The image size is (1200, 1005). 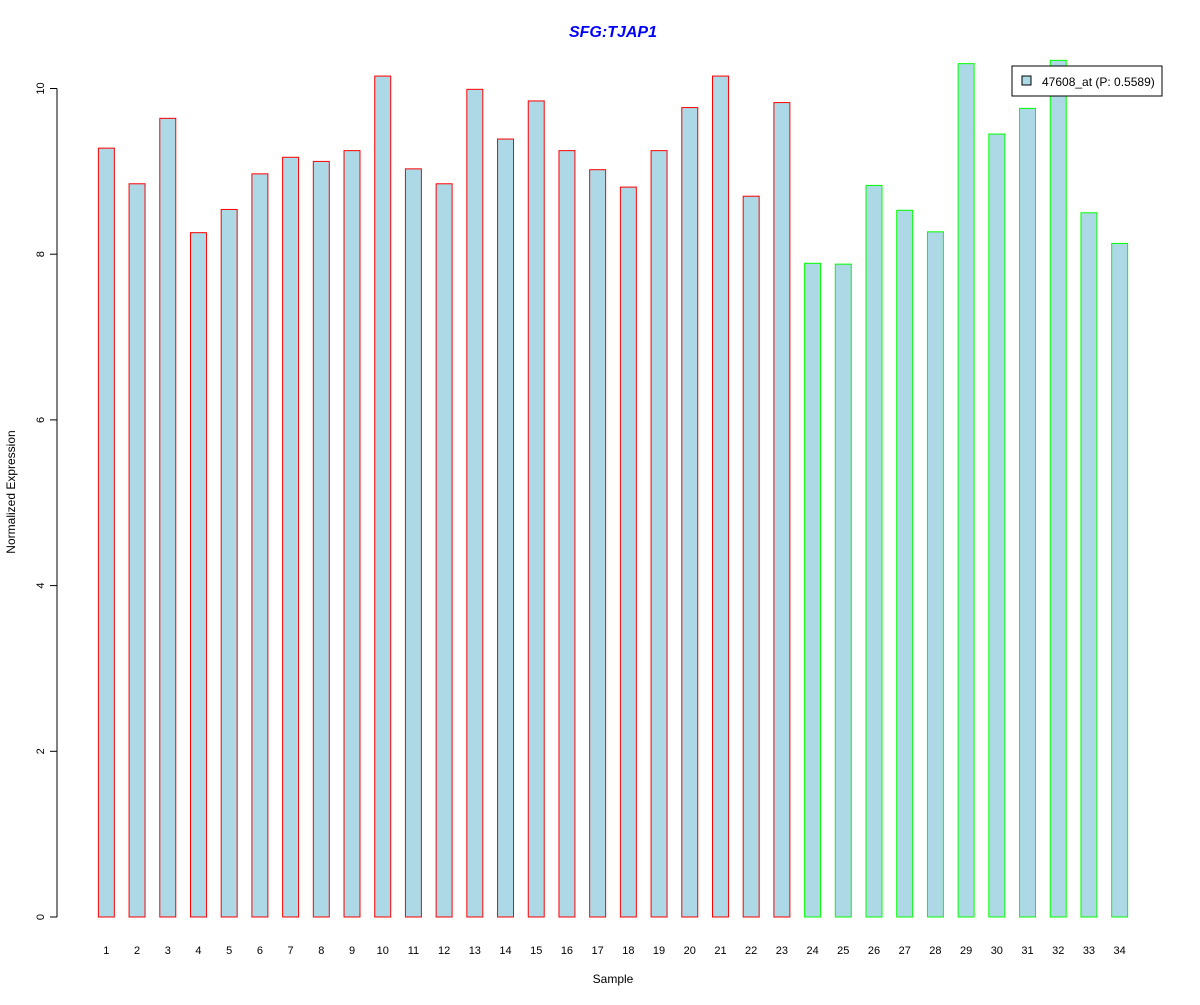 I want to click on y-axis: 0 2 4 6 8 10, so click(x=46, y=501).